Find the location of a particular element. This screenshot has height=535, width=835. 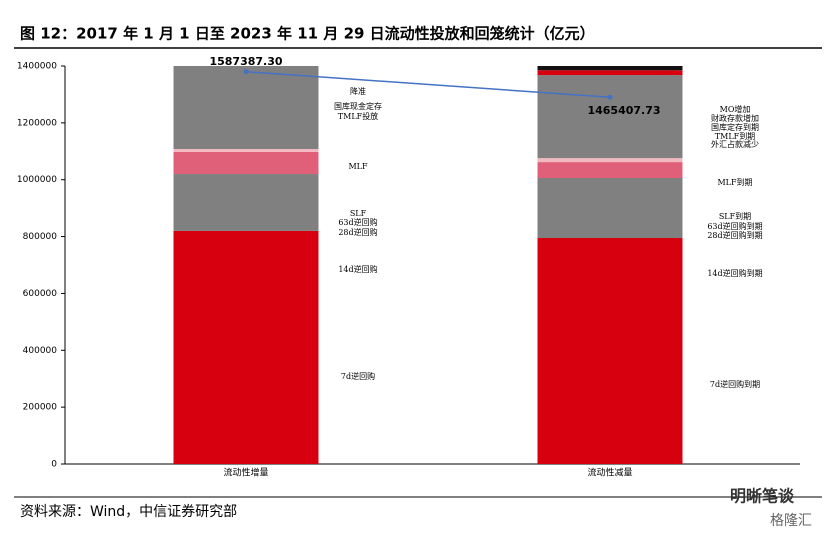

y-tick-label: 1200000 is located at coordinates (37, 123).